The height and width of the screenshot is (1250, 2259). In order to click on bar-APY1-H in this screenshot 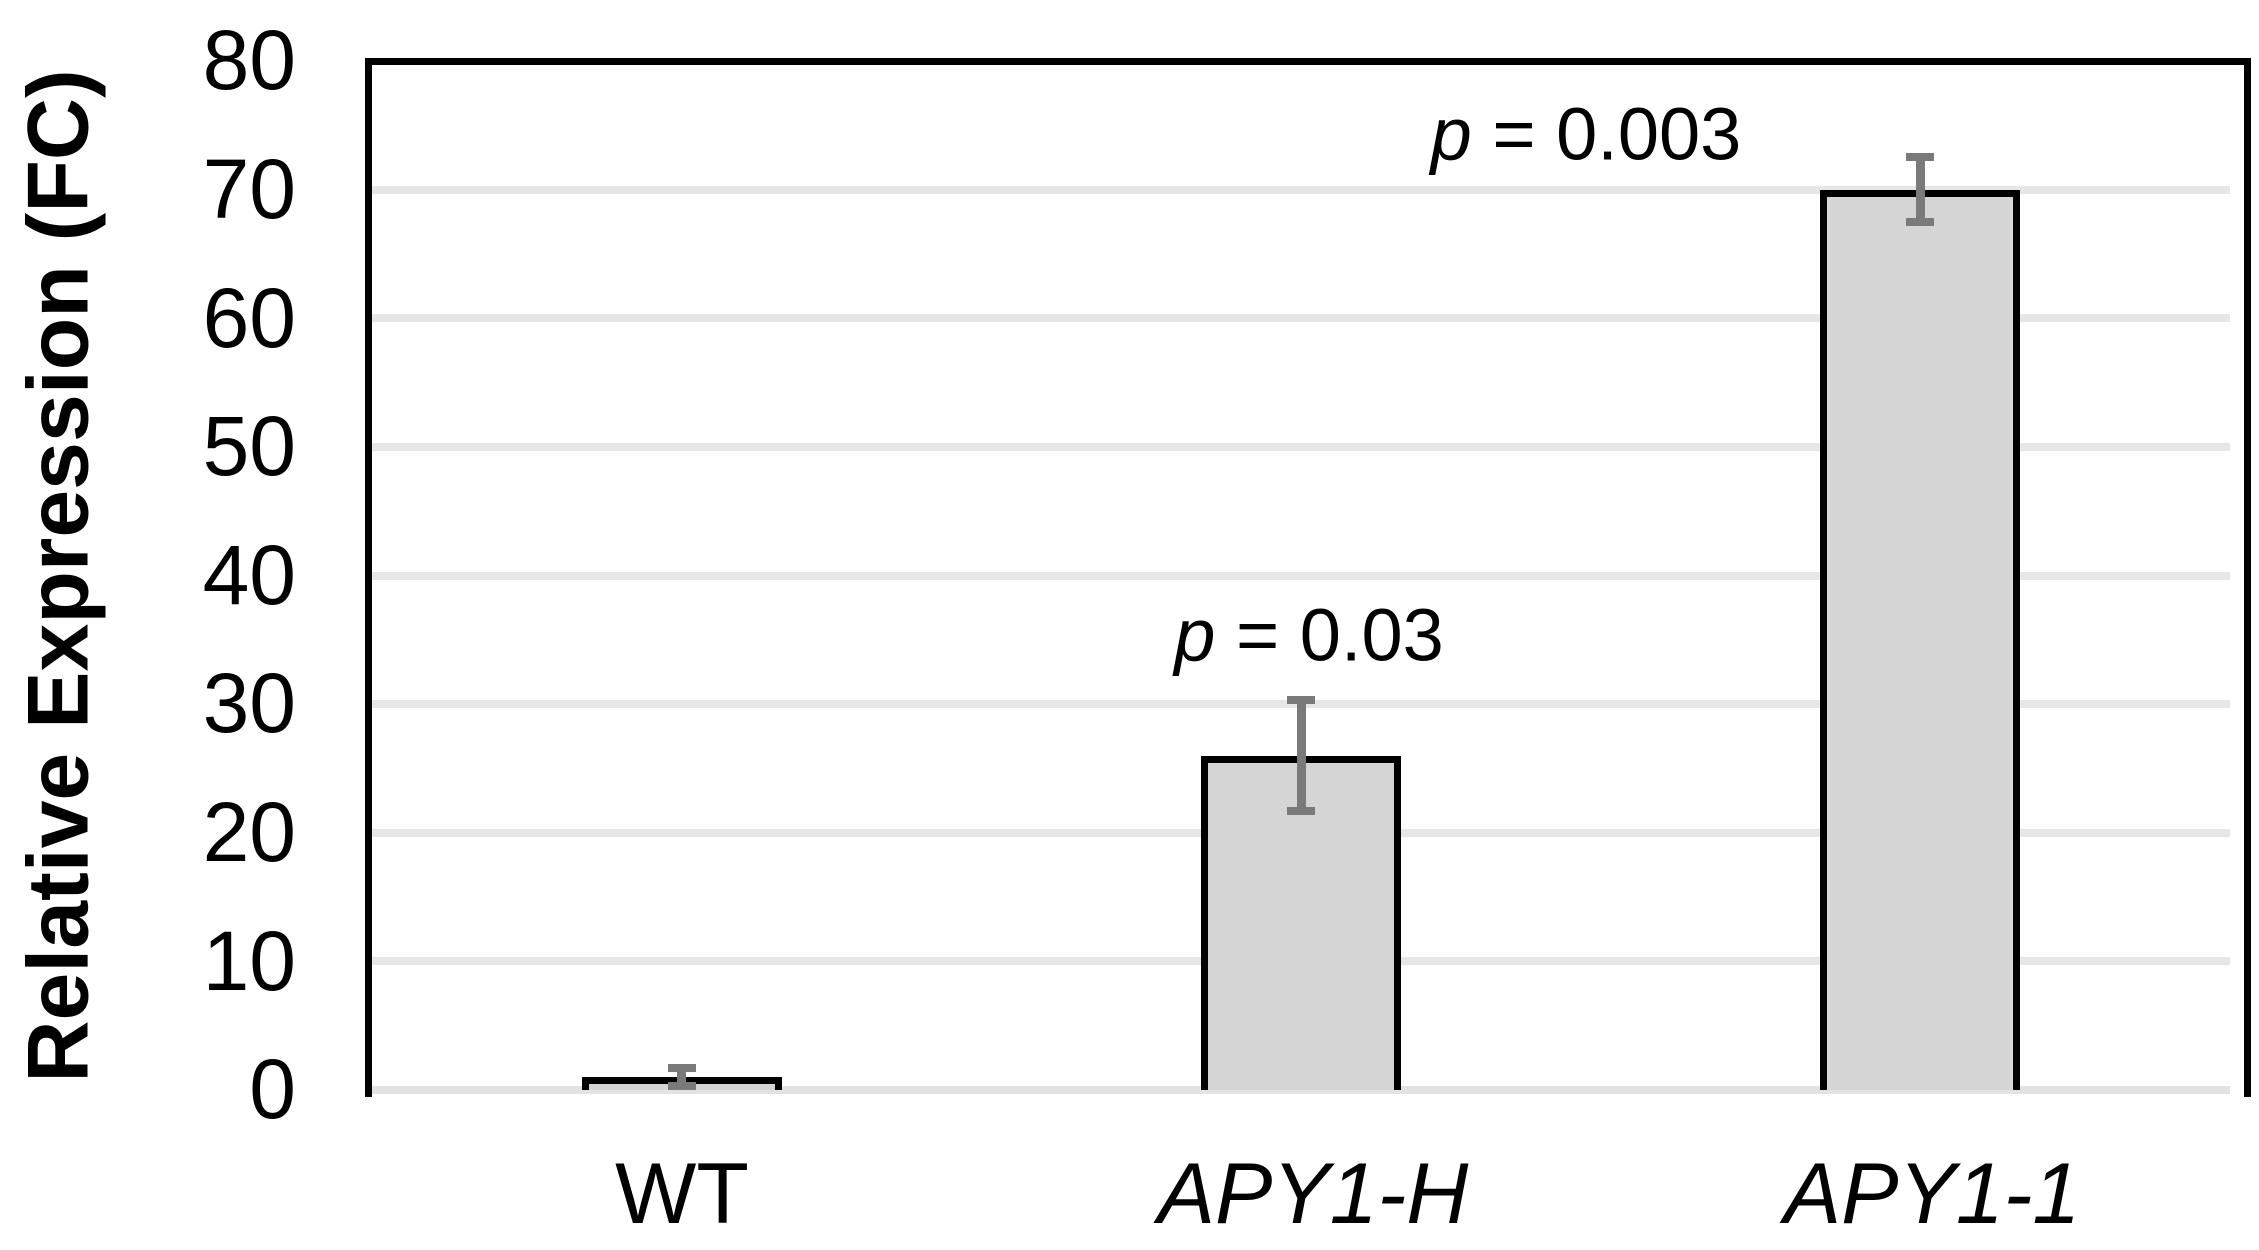, I will do `click(1301, 923)`.